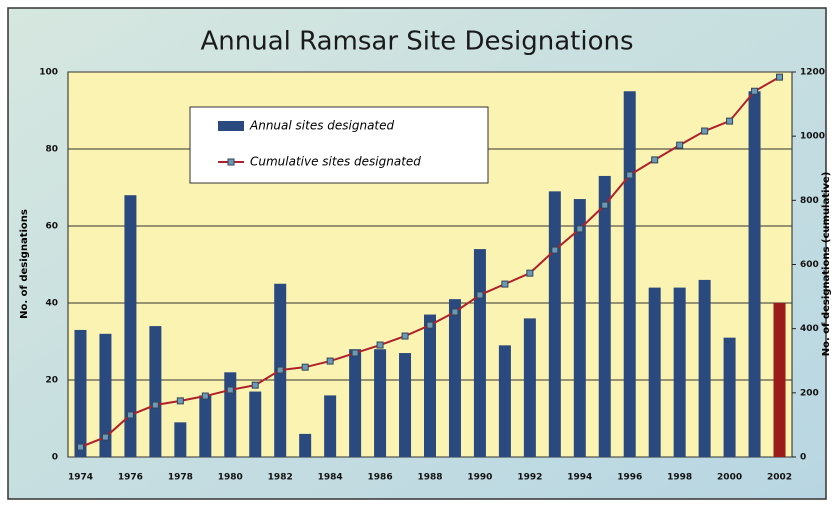  I want to click on x-tick-label: 1978, so click(180, 478).